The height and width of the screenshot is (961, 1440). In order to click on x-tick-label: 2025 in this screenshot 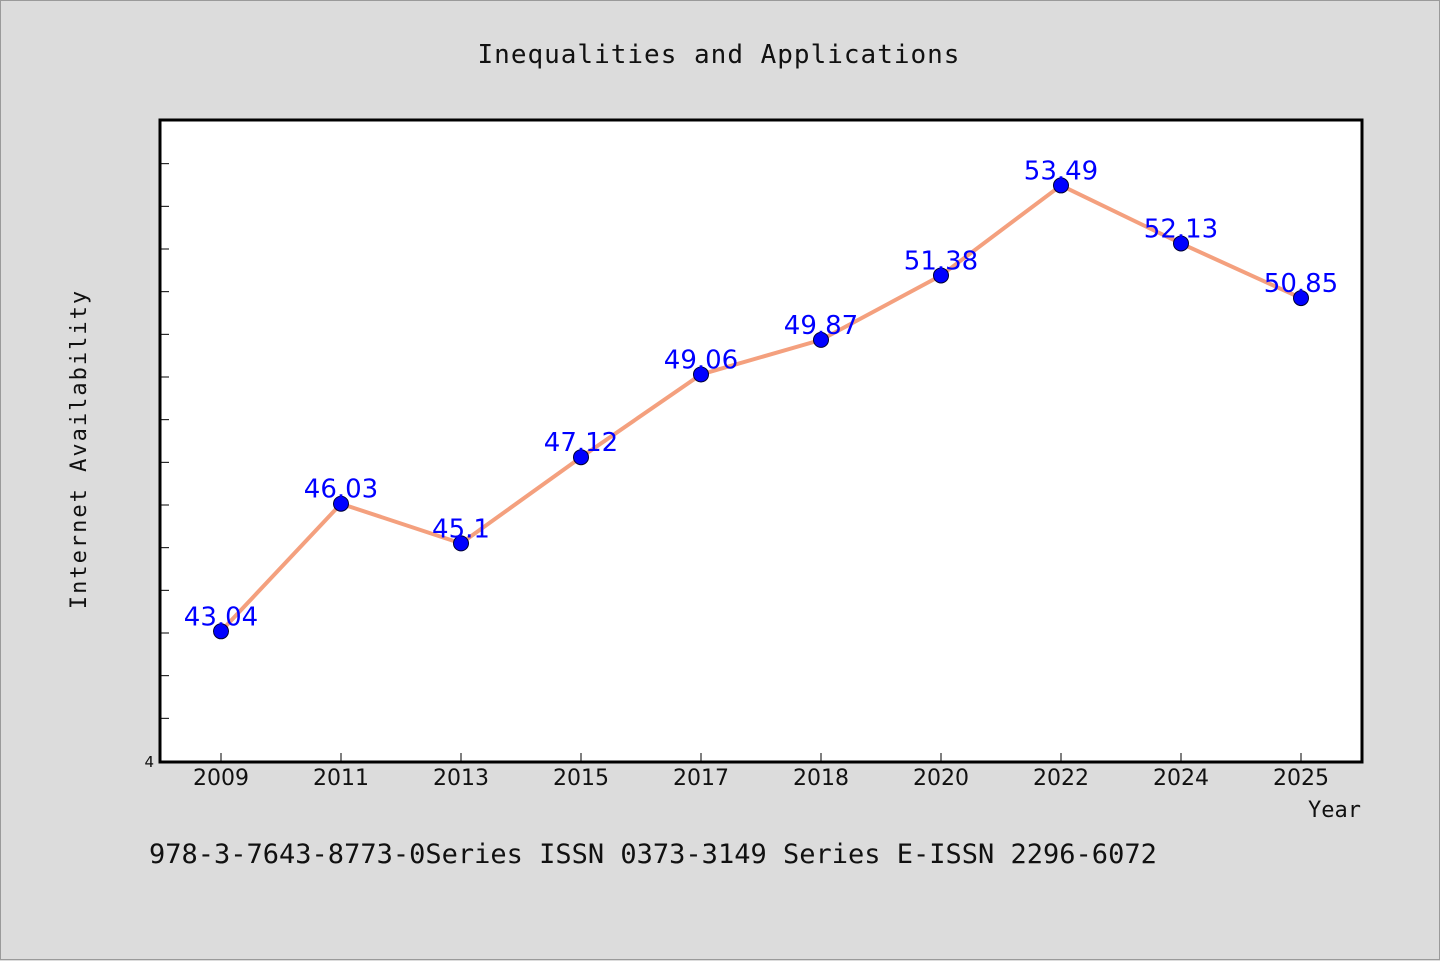, I will do `click(1301, 778)`.